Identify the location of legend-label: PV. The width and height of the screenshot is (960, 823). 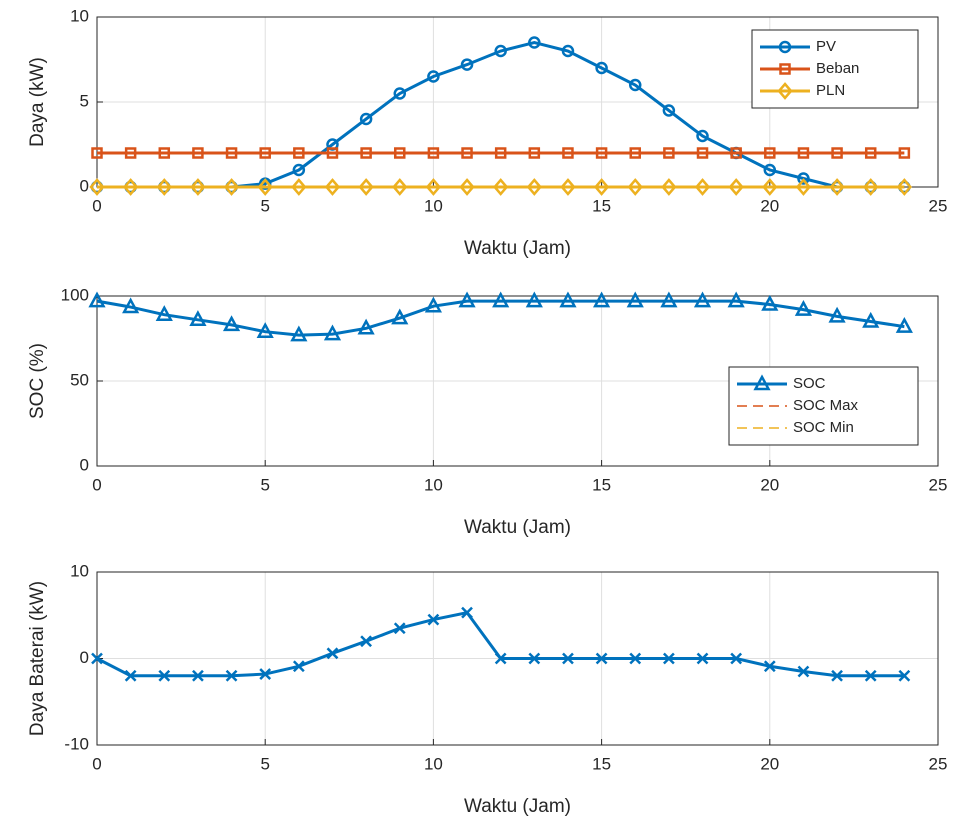
(826, 46).